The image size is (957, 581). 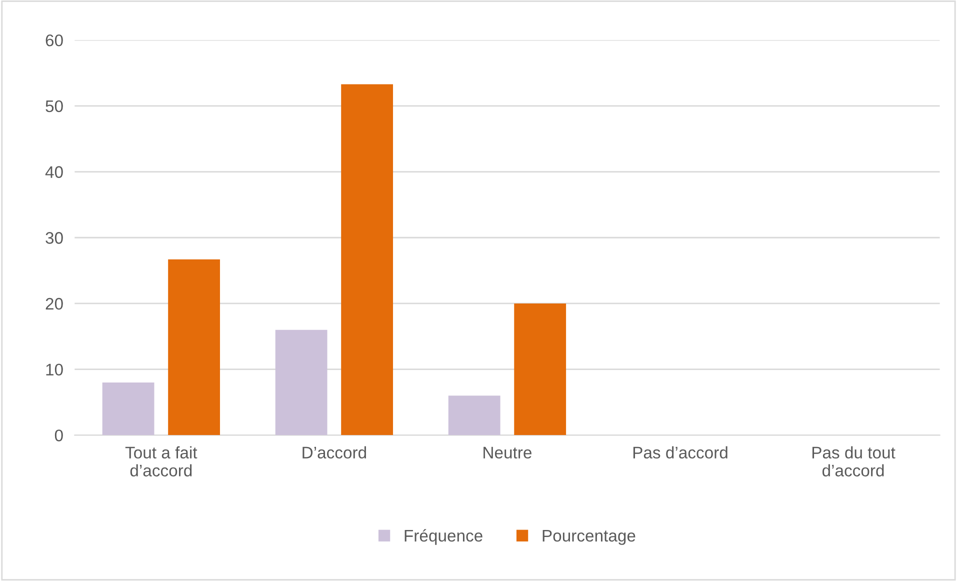 I want to click on y-tick-label: 40, so click(x=54, y=172).